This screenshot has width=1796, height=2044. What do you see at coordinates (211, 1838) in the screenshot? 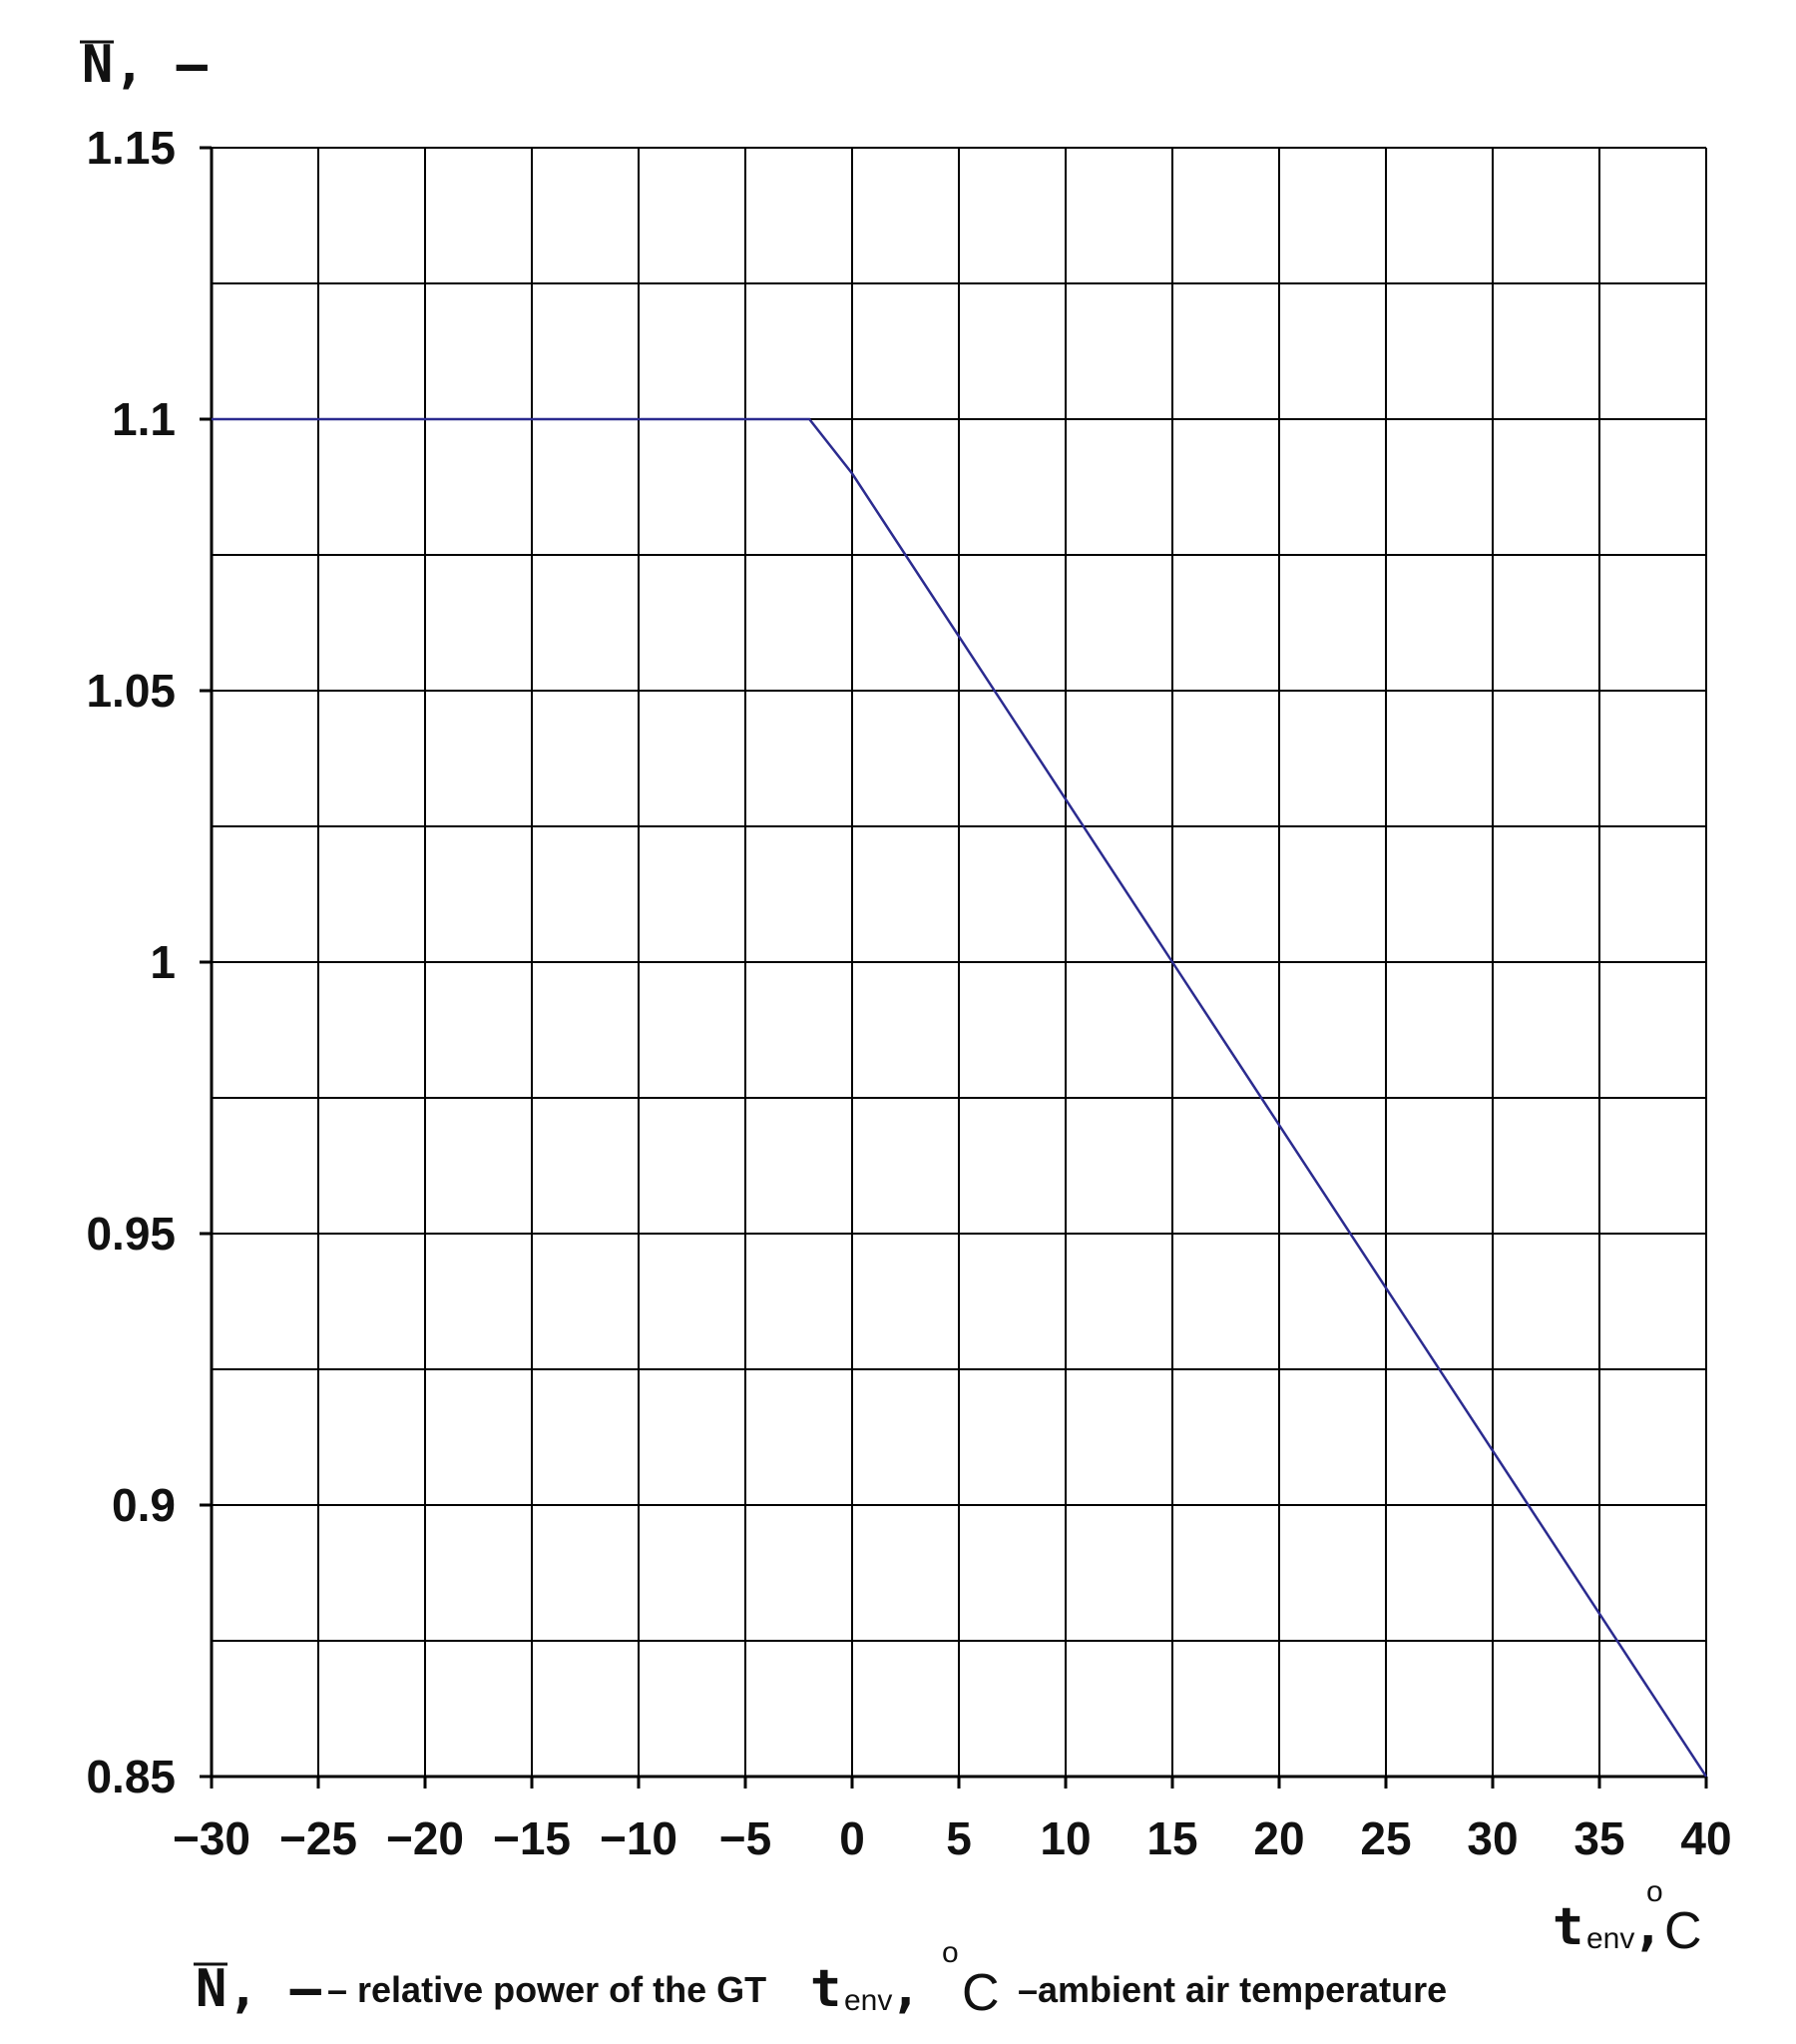
I see `x-tick-label: −30` at bounding box center [211, 1838].